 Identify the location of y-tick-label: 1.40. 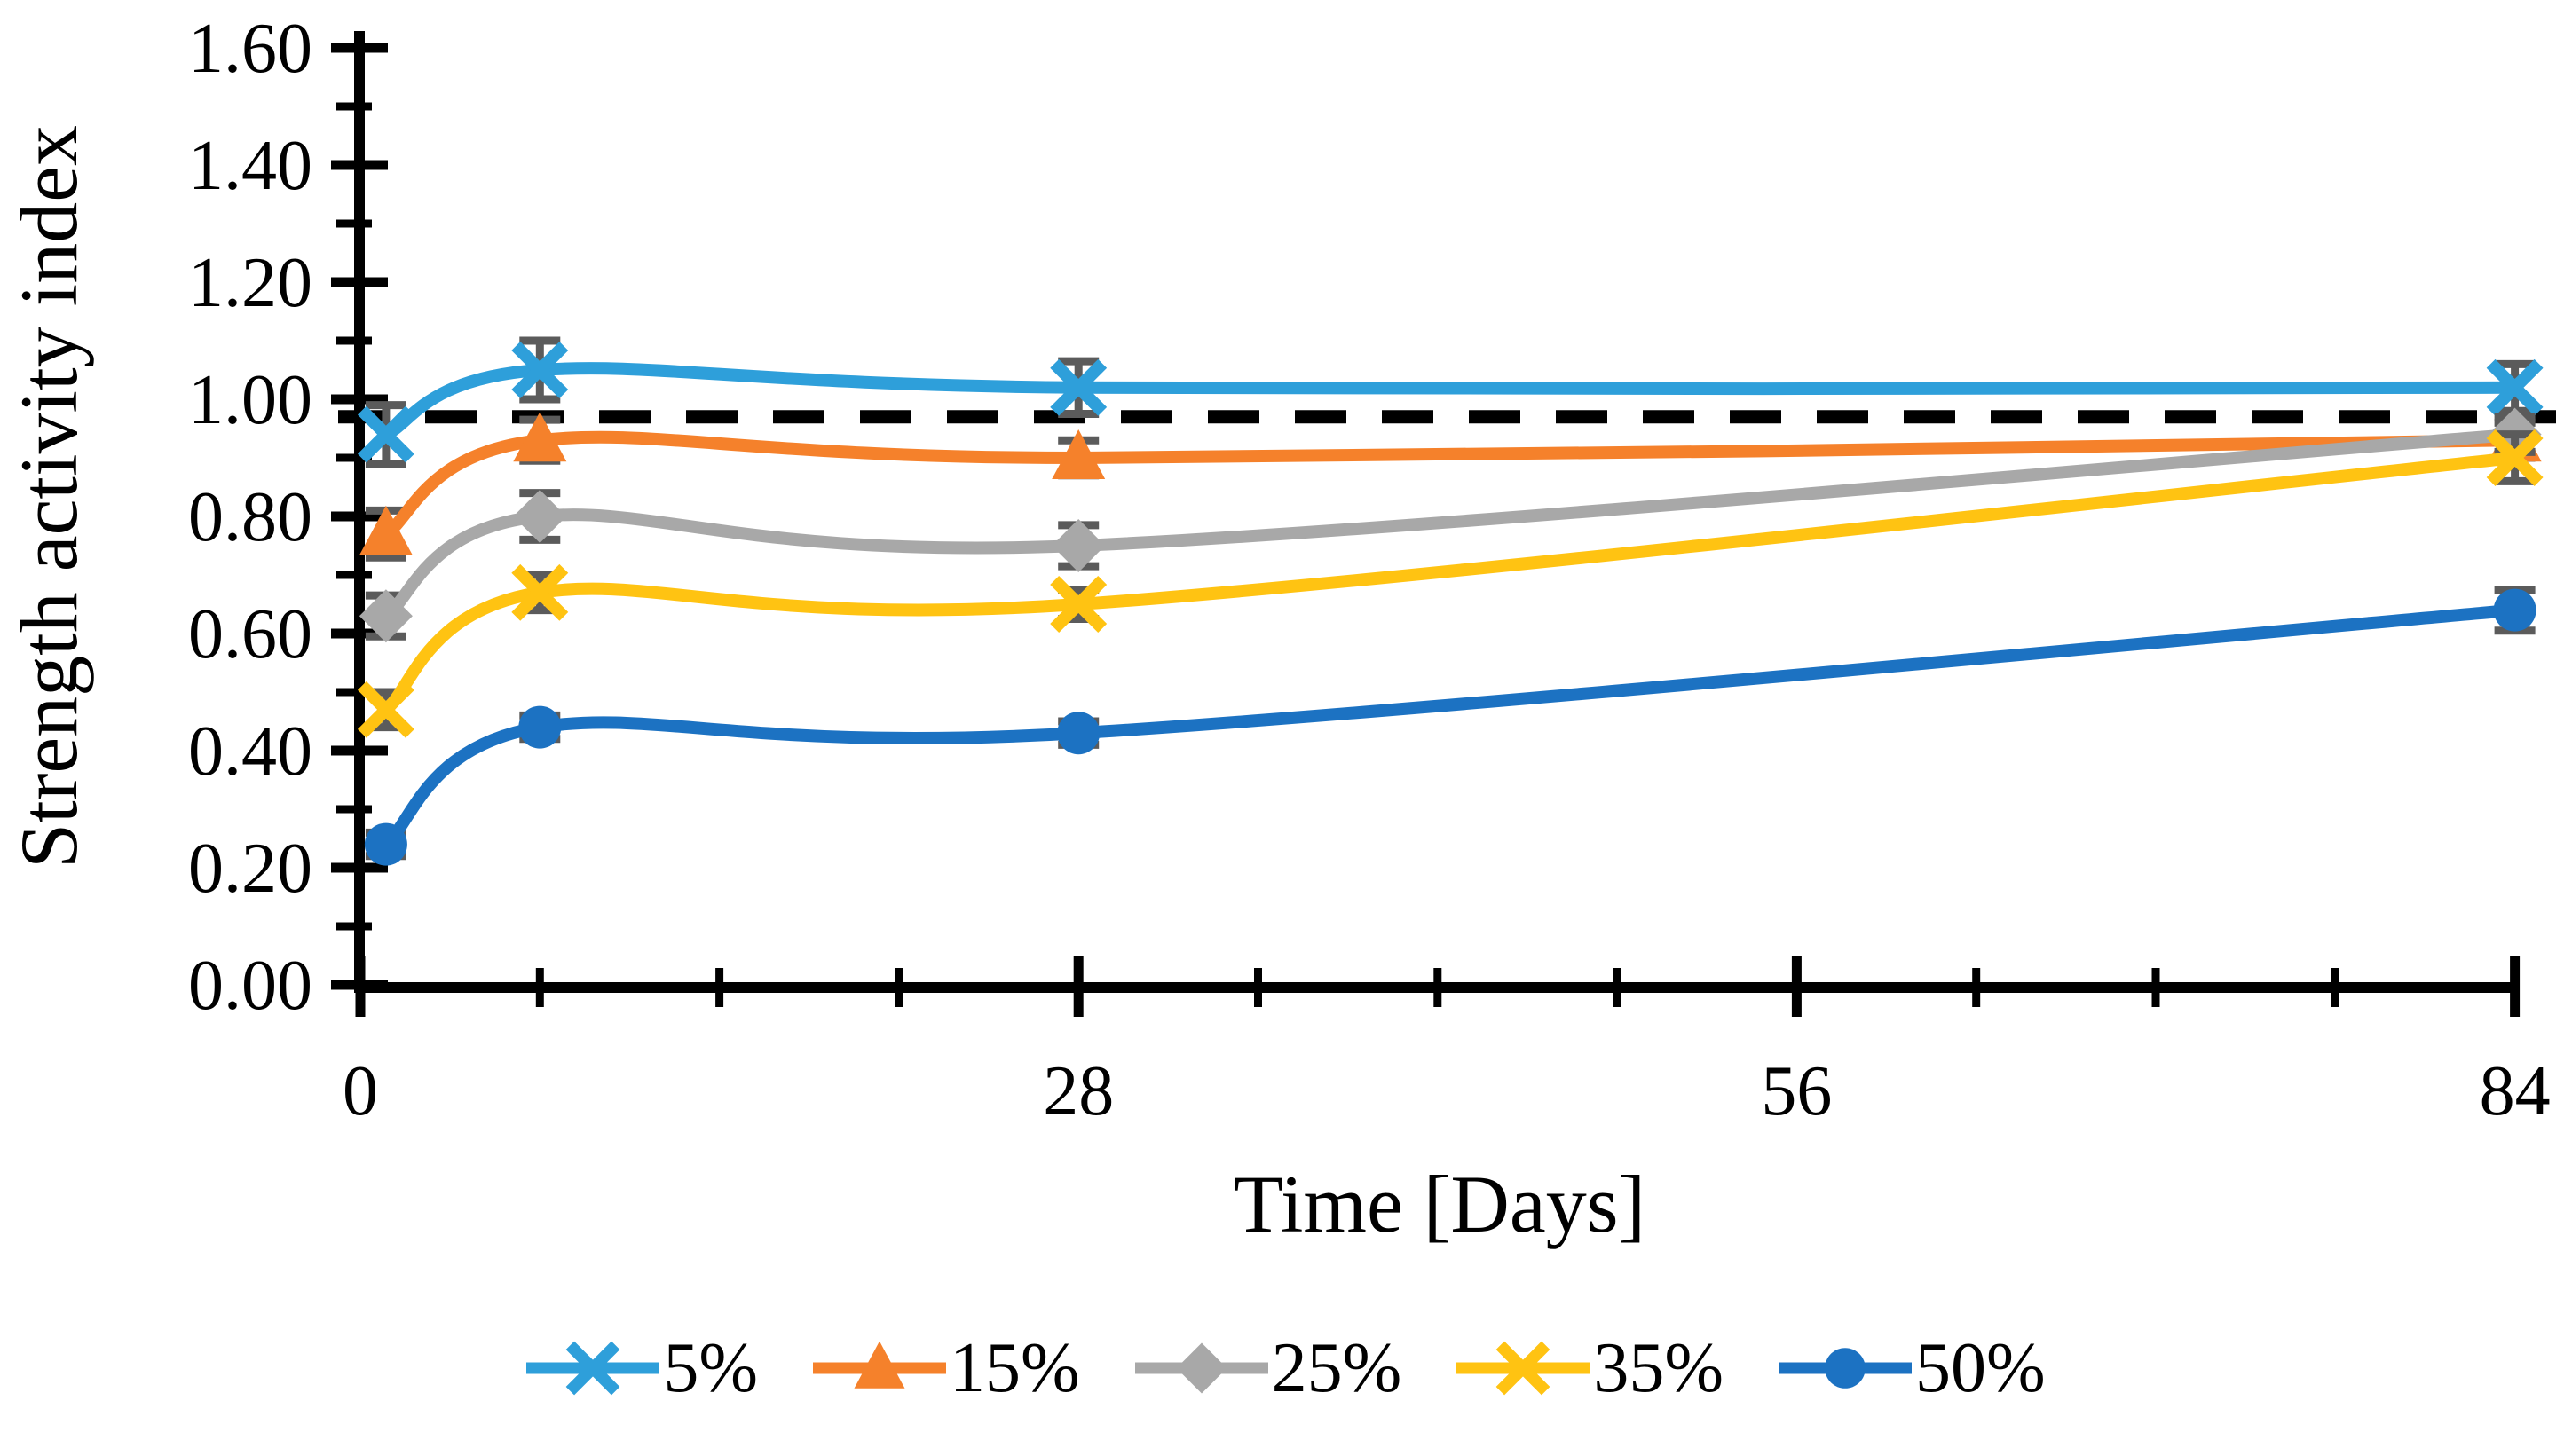
(250, 166).